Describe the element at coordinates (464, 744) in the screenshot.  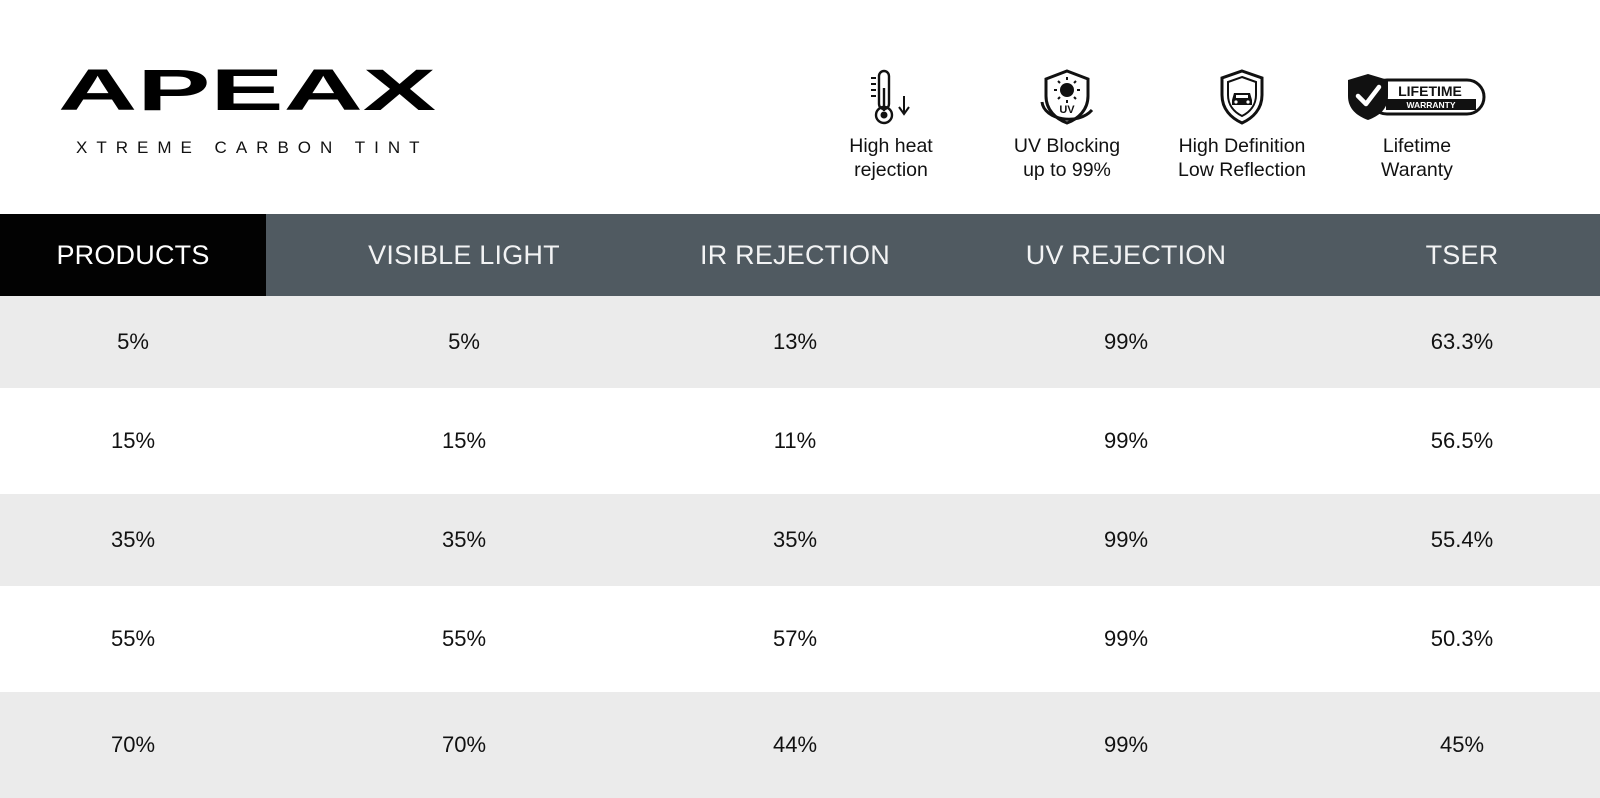
I see `cell-visible-light: 70%` at that location.